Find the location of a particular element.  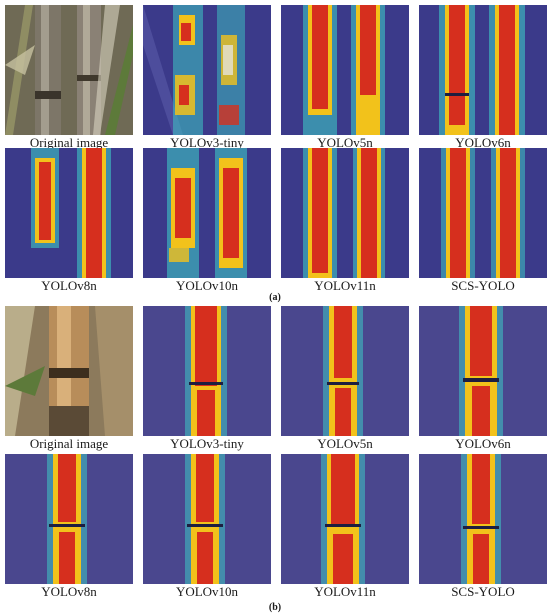

panel-label: (a) is located at coordinates (275, 297).